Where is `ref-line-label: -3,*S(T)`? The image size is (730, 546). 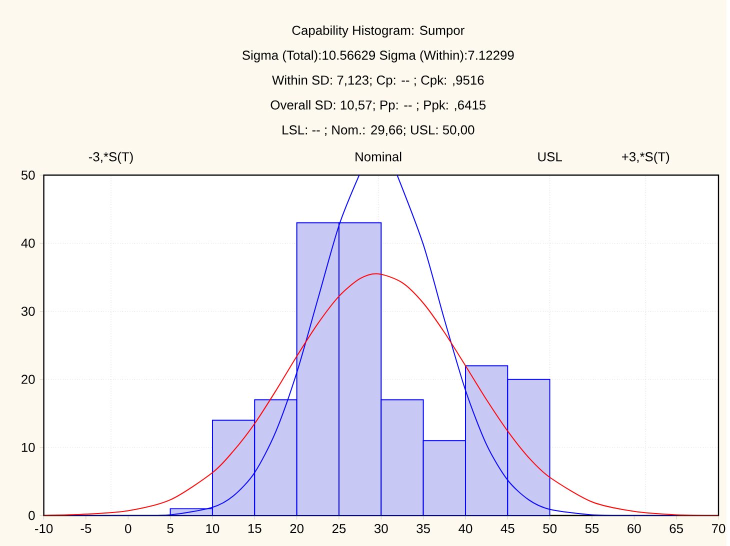 ref-line-label: -3,*S(T) is located at coordinates (110, 158).